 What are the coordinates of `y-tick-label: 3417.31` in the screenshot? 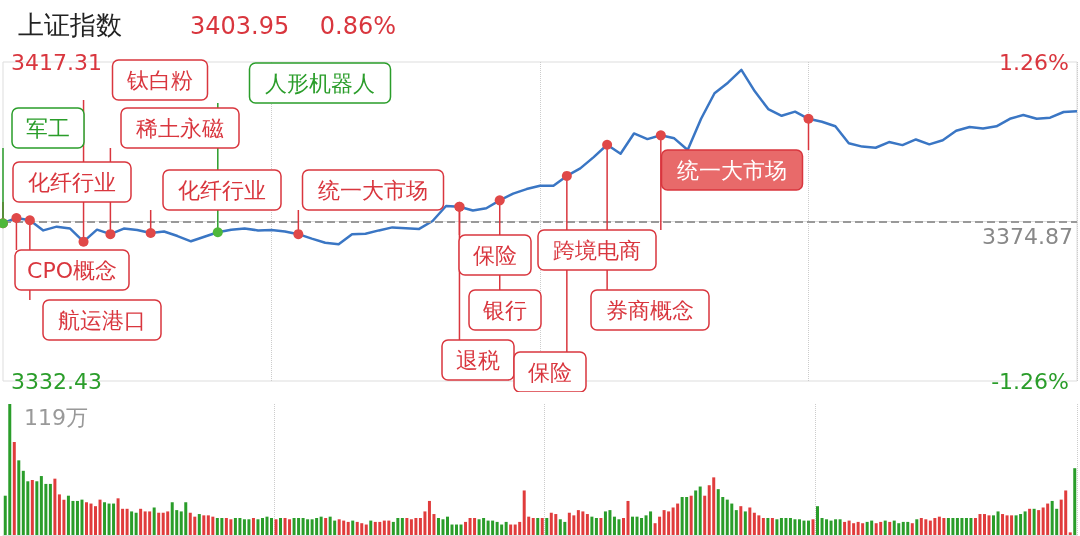 It's located at (56, 62).